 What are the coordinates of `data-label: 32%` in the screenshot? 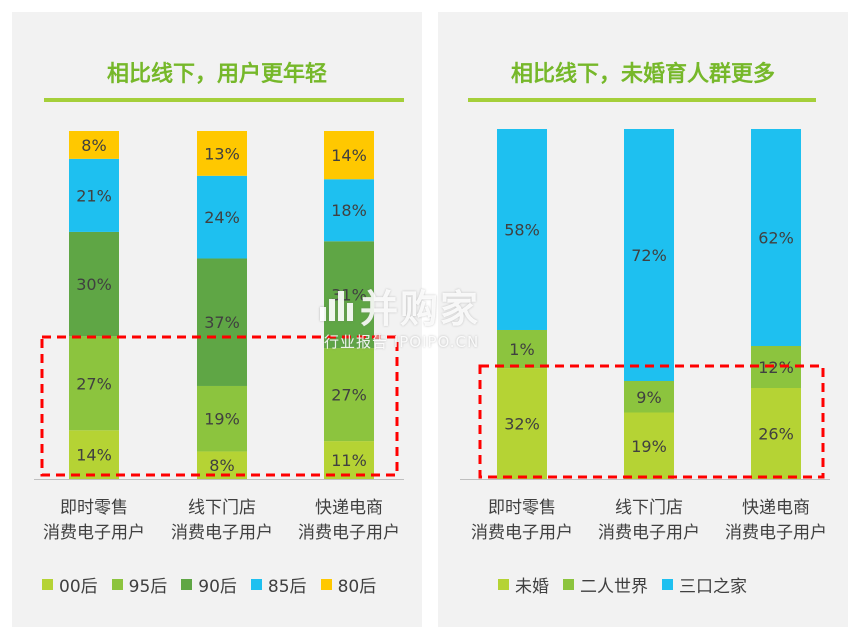 It's located at (522, 424).